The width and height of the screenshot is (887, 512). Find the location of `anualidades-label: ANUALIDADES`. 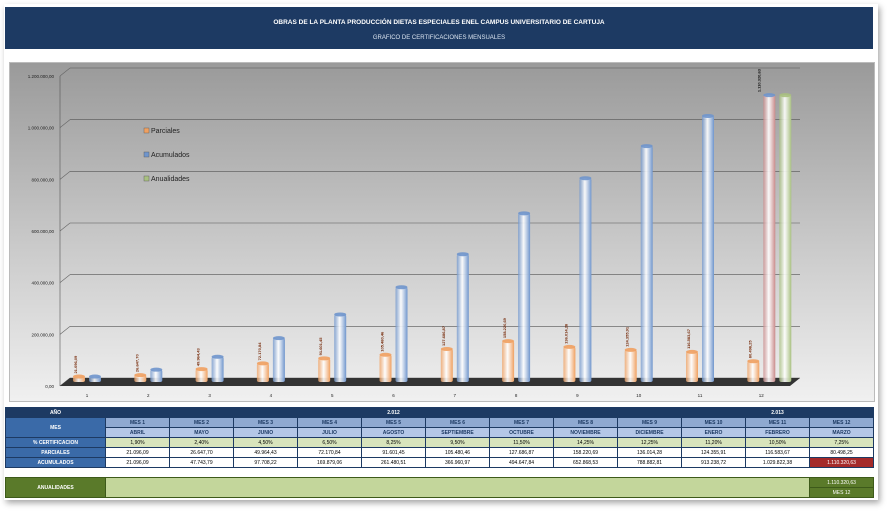

anualidades-label: ANUALIDADES is located at coordinates (55, 487).